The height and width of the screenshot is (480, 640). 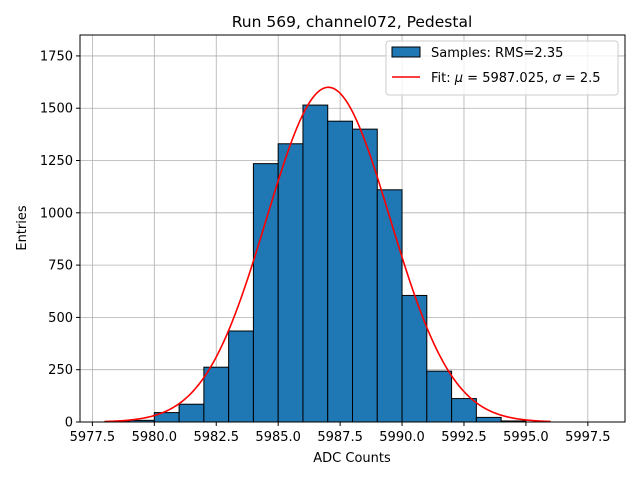 I want to click on x-tick-label: 5977.5, so click(x=93, y=437).